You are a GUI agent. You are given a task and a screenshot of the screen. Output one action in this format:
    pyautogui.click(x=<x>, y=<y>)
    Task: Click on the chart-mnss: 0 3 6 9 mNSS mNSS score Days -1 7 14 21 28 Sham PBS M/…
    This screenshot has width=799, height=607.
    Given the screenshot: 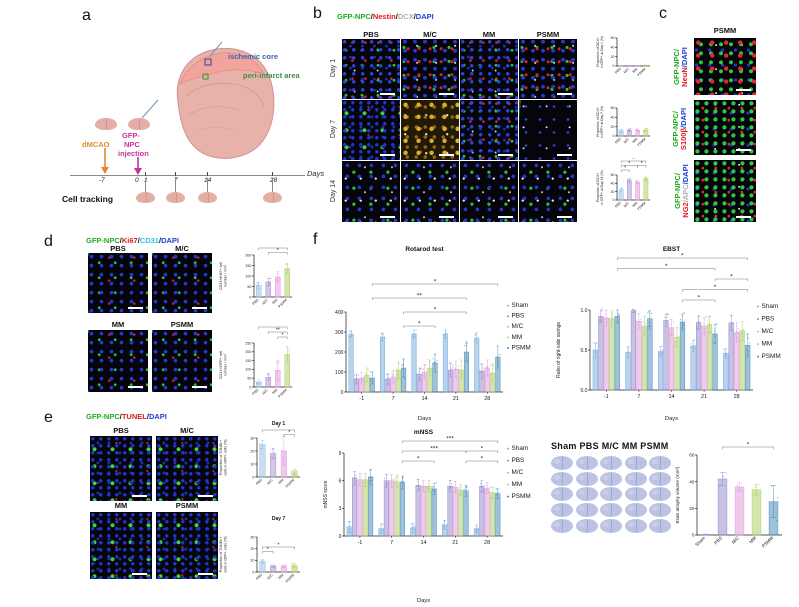 What is the action you would take?
    pyautogui.click(x=427, y=516)
    